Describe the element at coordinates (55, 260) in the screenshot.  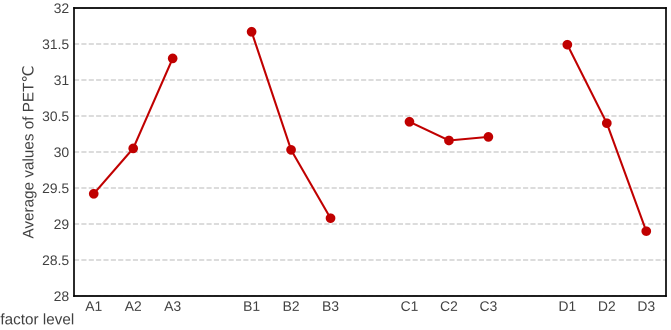
I see `y-tick-label: 28.5` at that location.